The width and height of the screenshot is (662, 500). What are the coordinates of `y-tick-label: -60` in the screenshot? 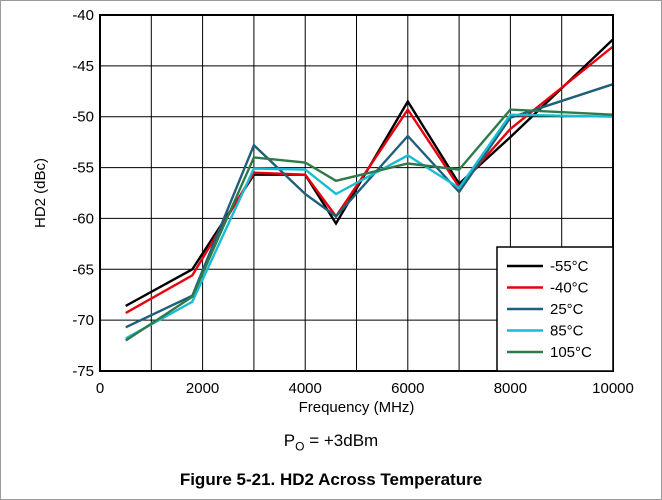 It's located at (83, 218).